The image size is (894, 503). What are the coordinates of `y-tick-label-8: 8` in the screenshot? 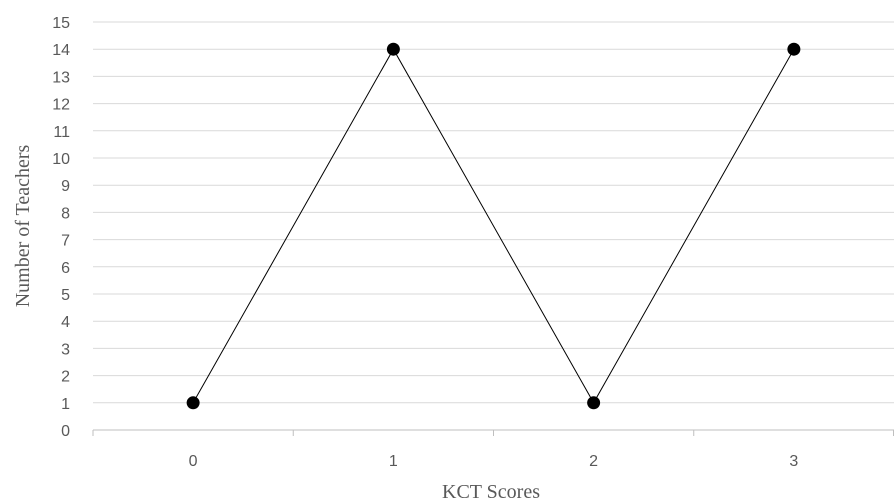 It's located at (65, 213).